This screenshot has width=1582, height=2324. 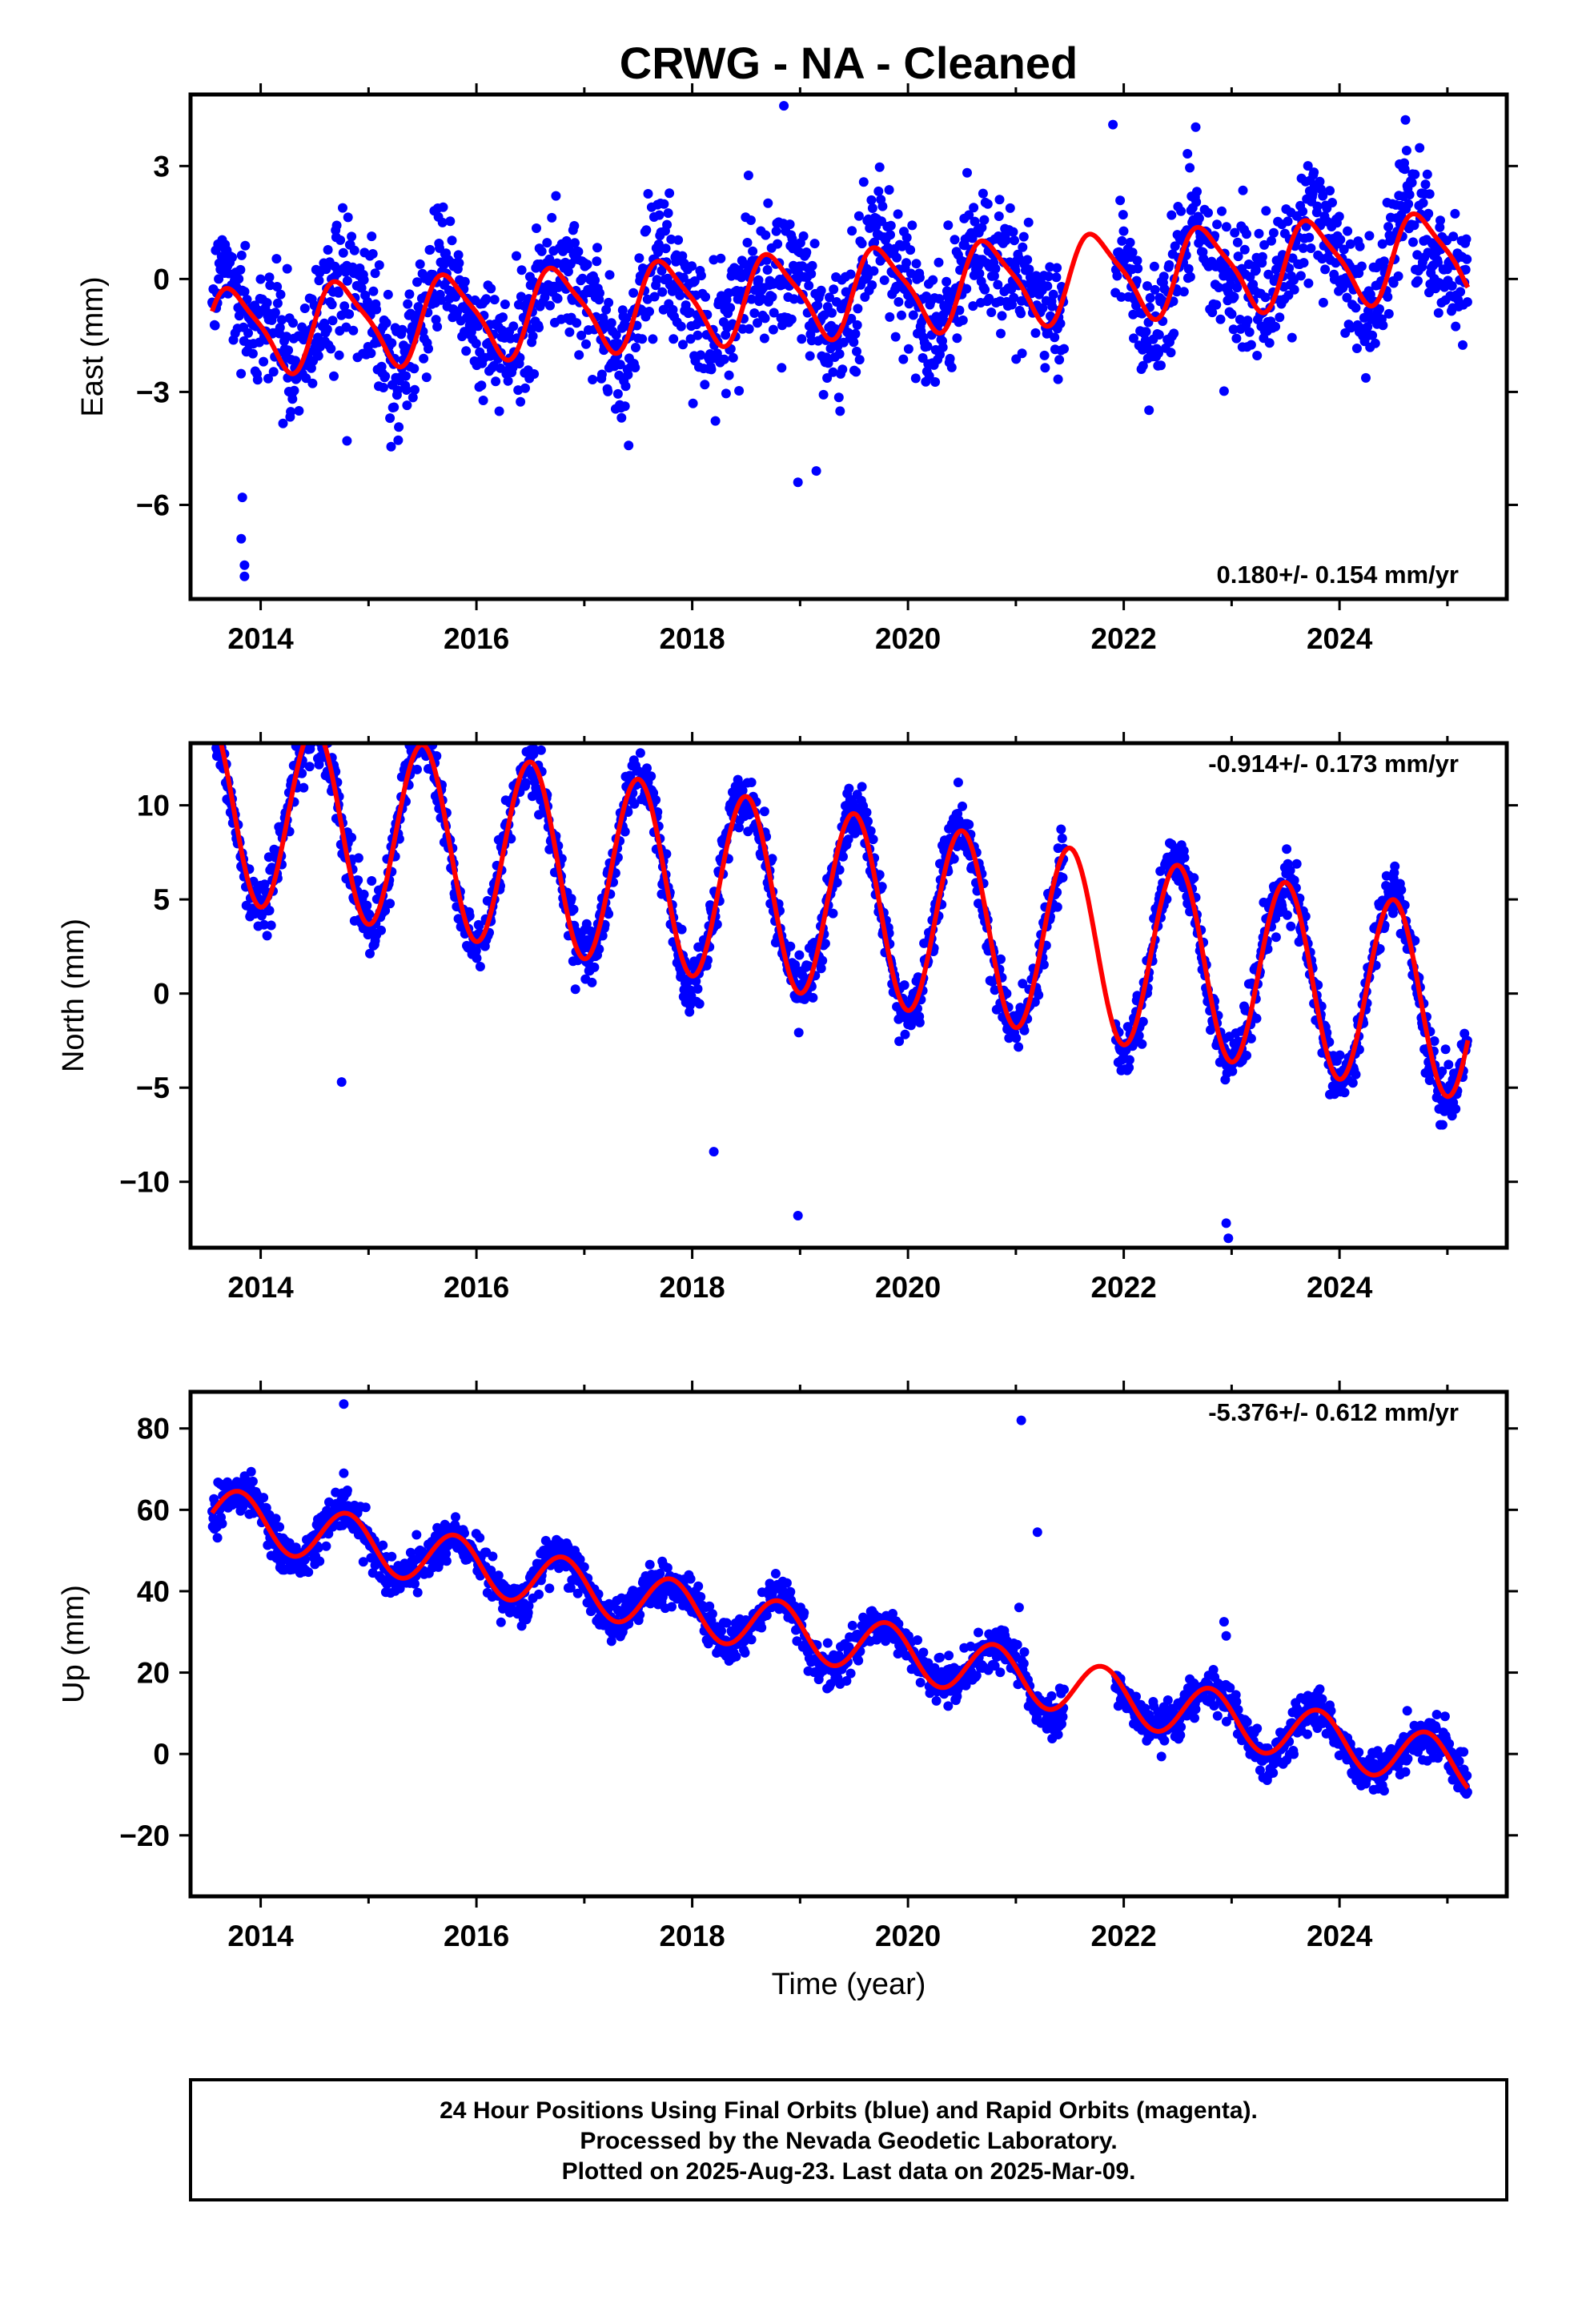 What do you see at coordinates (161, 279) in the screenshot?
I see `y-tick-label: 0` at bounding box center [161, 279].